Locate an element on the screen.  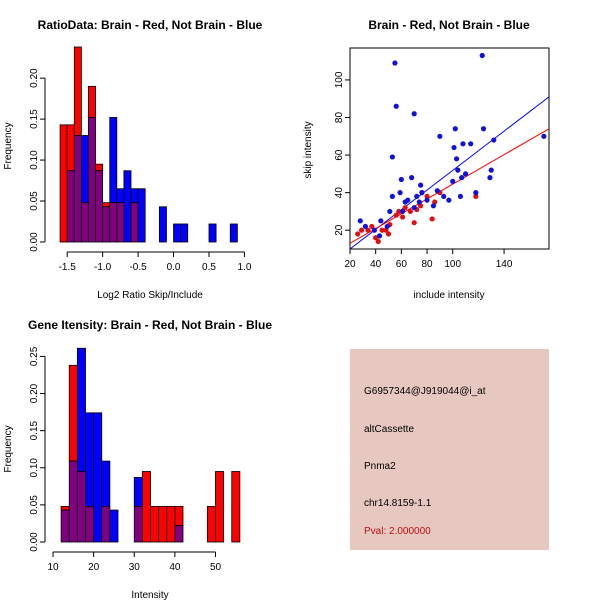
scatter-plot-points is located at coordinates (451, 148).